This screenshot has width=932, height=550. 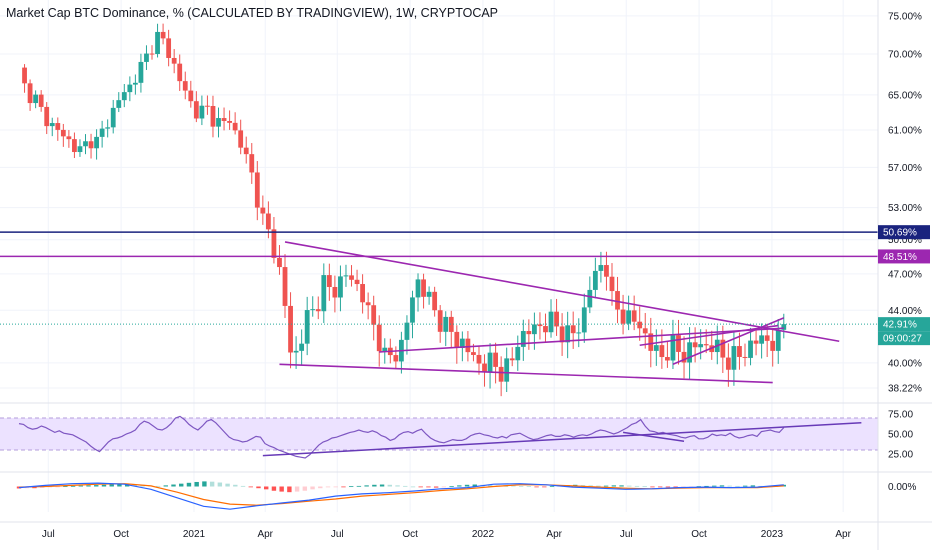 I want to click on y-tick-label: 40.00%, so click(x=905, y=363).